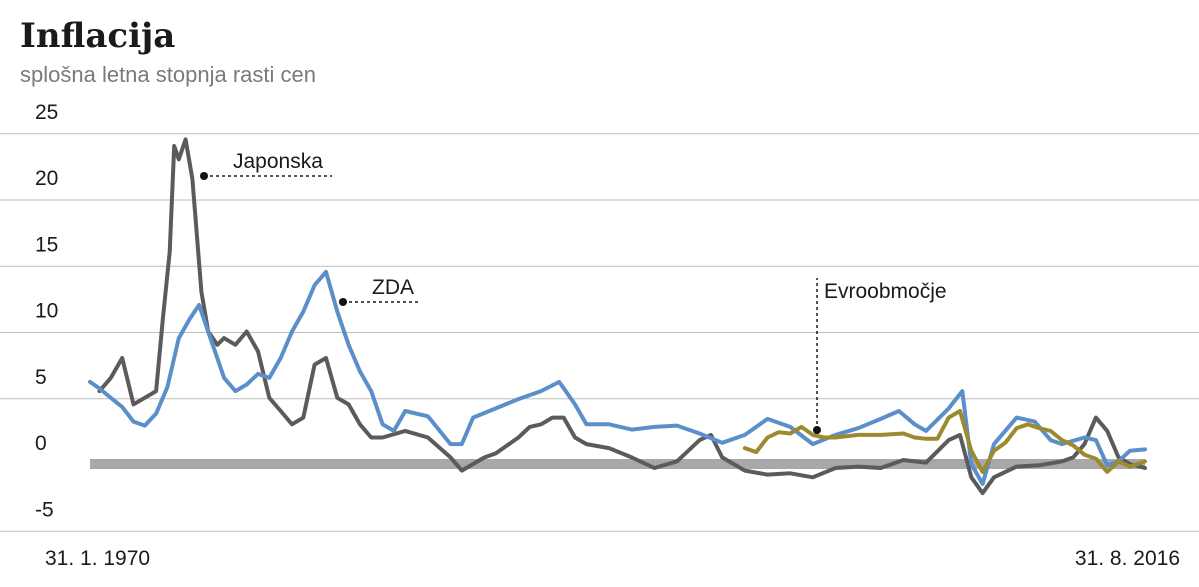  What do you see at coordinates (393, 287) in the screenshot?
I see `annotation-label: ZDA` at bounding box center [393, 287].